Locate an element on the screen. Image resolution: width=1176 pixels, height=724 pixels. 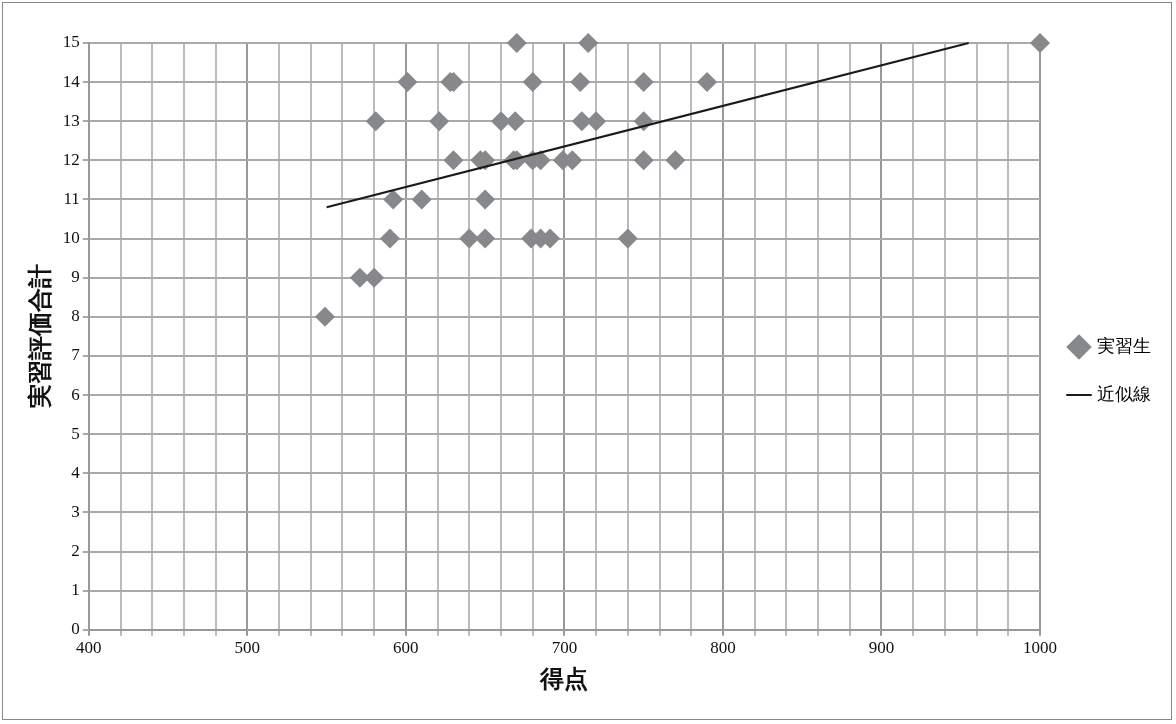
x-tick-label: 900 is located at coordinates (881, 648).